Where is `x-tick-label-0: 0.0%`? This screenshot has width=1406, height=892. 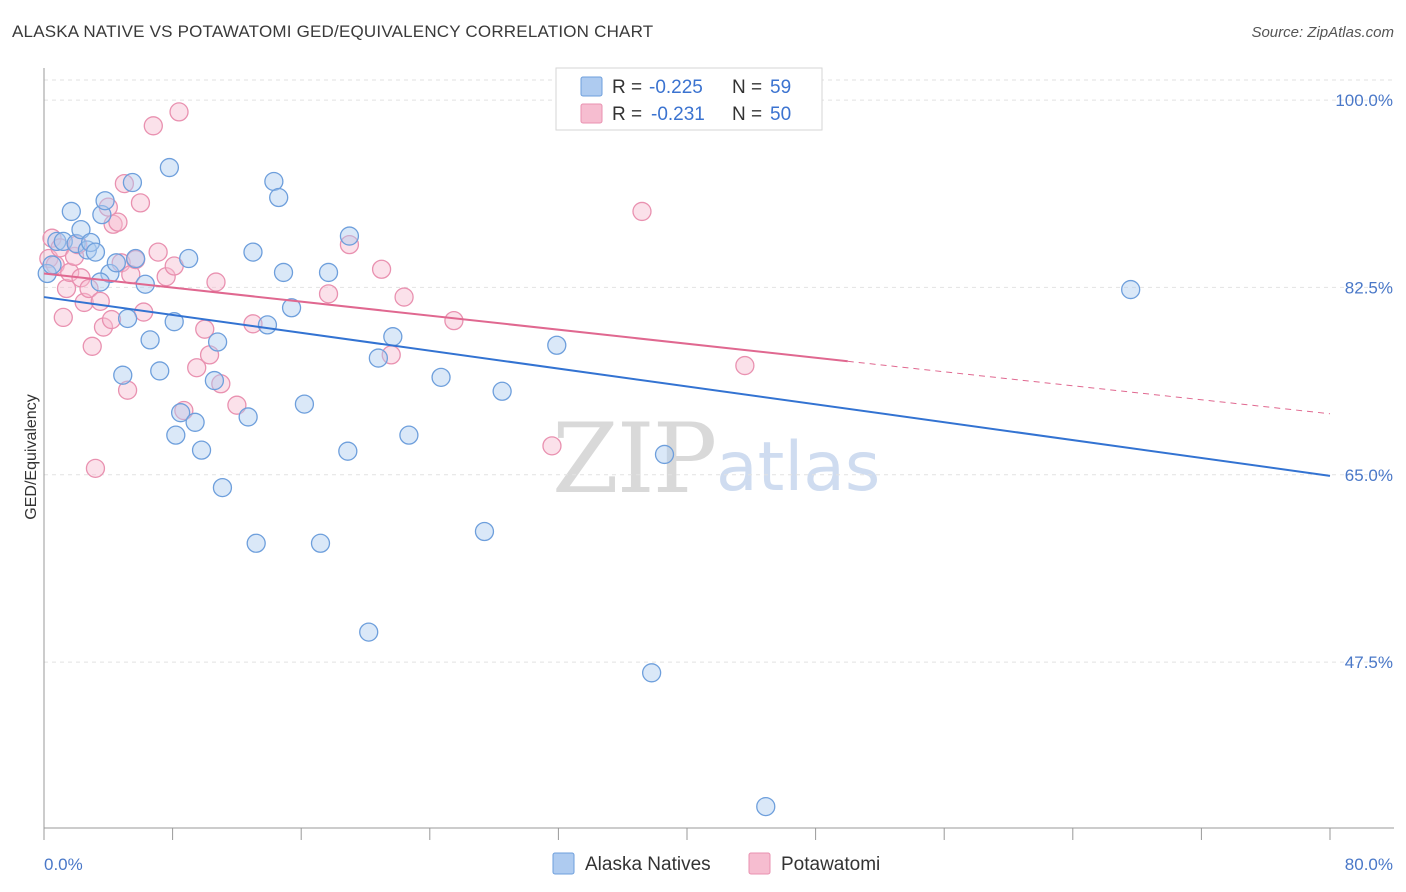
x-tick-label-0: 0.0% is located at coordinates (63, 864).